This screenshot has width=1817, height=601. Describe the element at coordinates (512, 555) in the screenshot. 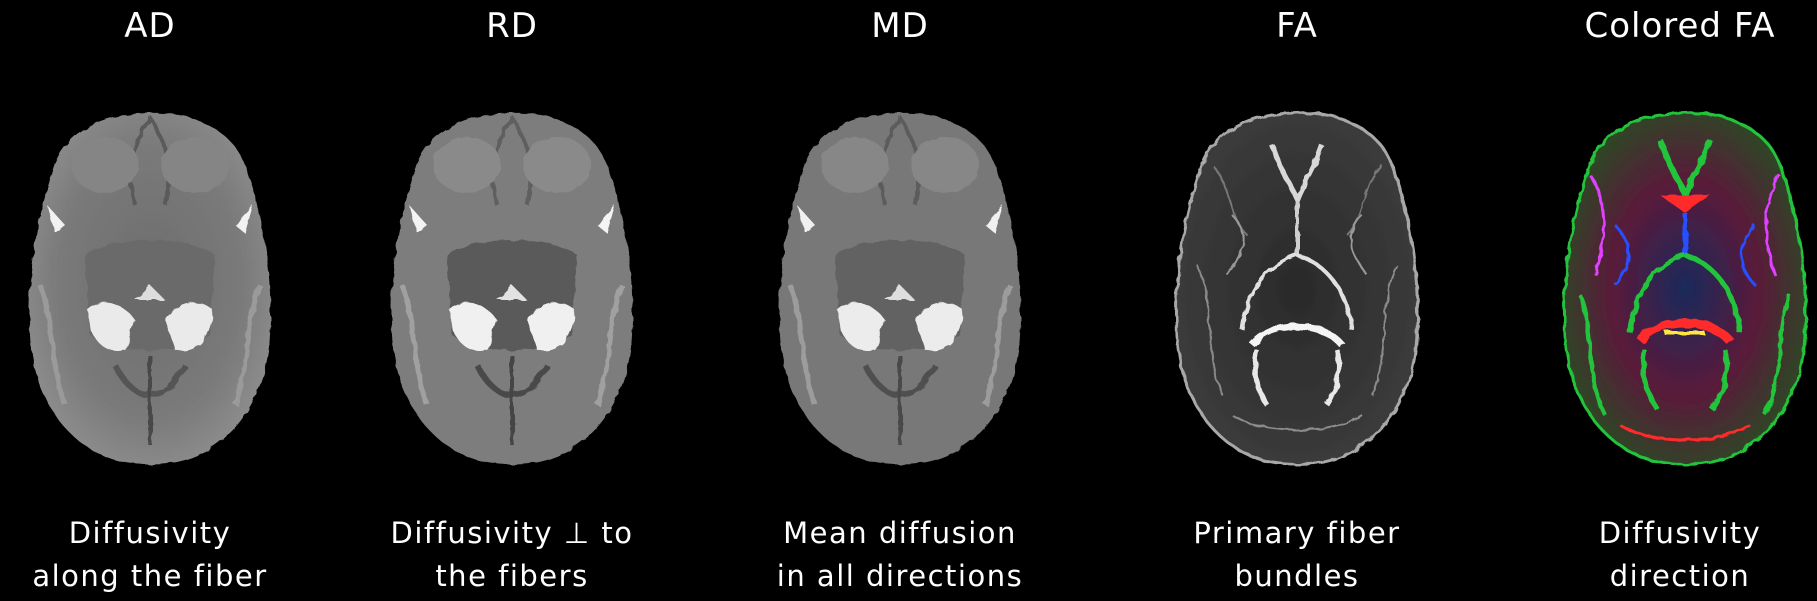

I see `caption-rd: Diffusivity ⊥ to the fibers` at that location.